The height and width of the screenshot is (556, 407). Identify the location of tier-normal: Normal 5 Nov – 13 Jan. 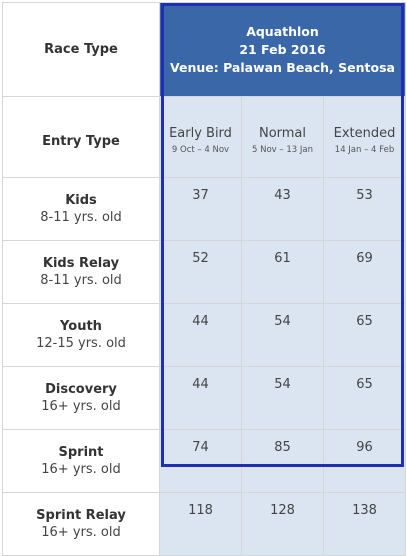
(282, 137).